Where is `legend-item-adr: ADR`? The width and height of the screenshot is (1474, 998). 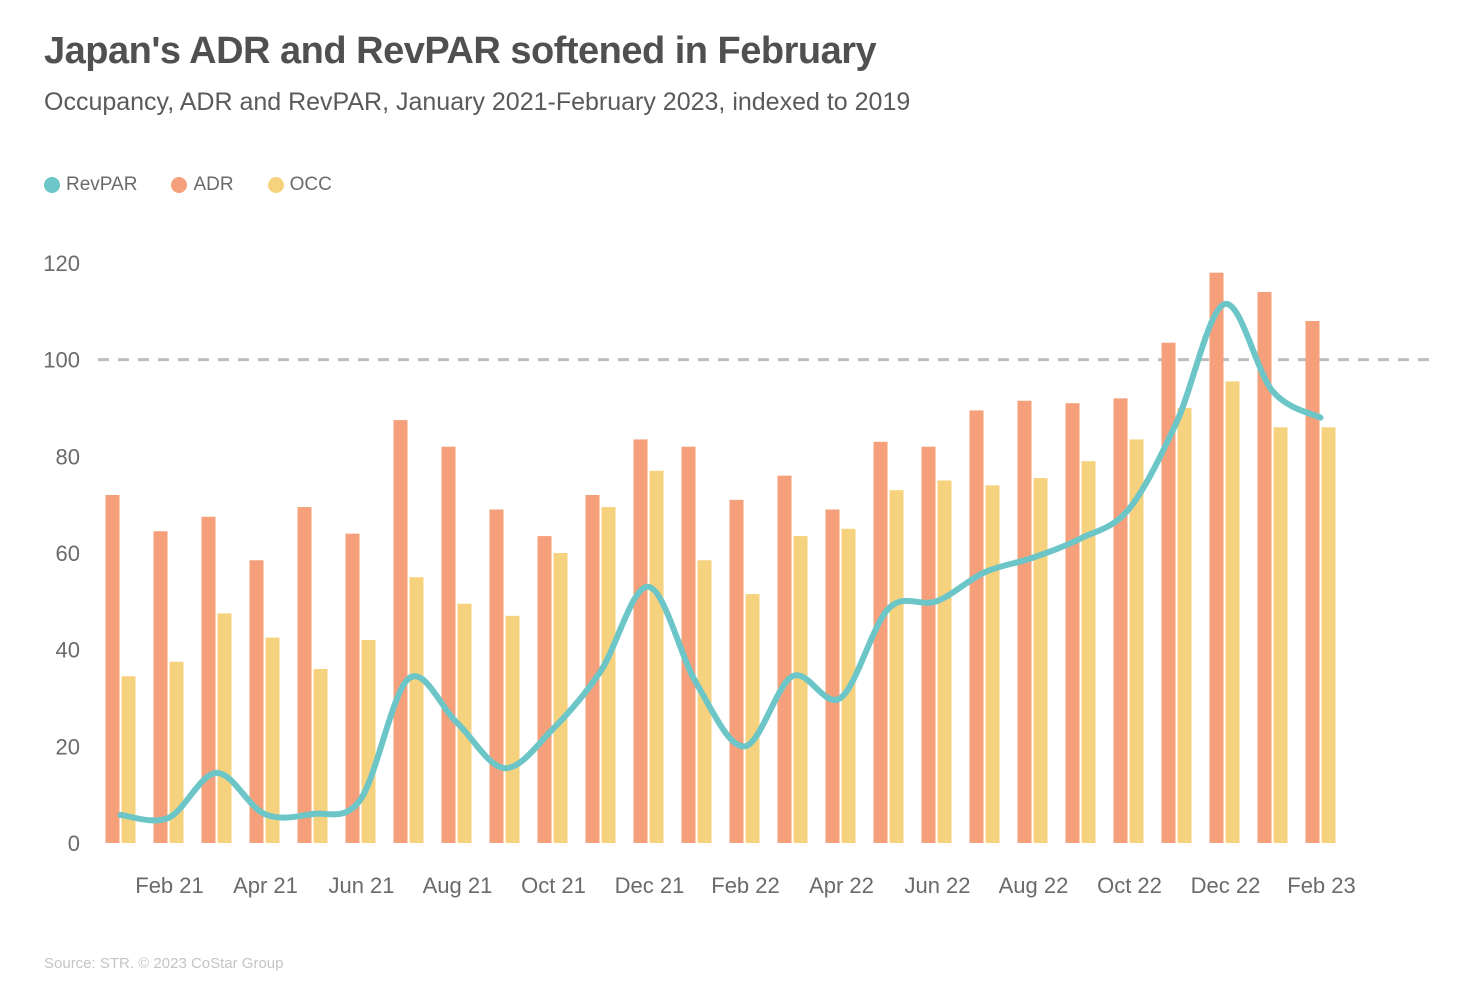
legend-item-adr: ADR is located at coordinates (202, 185).